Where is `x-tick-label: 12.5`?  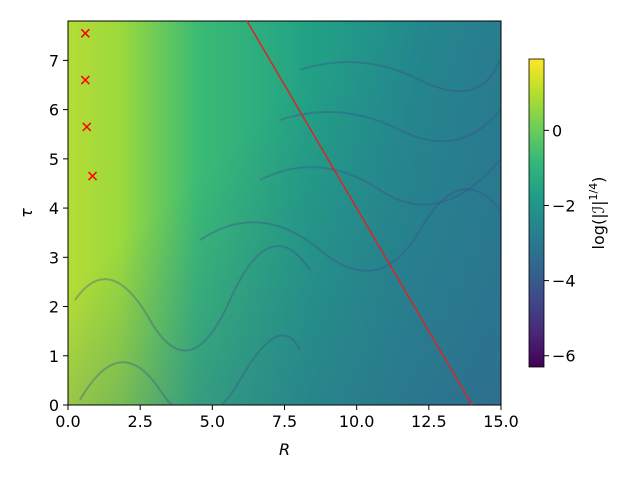 x-tick-label: 12.5 is located at coordinates (429, 421).